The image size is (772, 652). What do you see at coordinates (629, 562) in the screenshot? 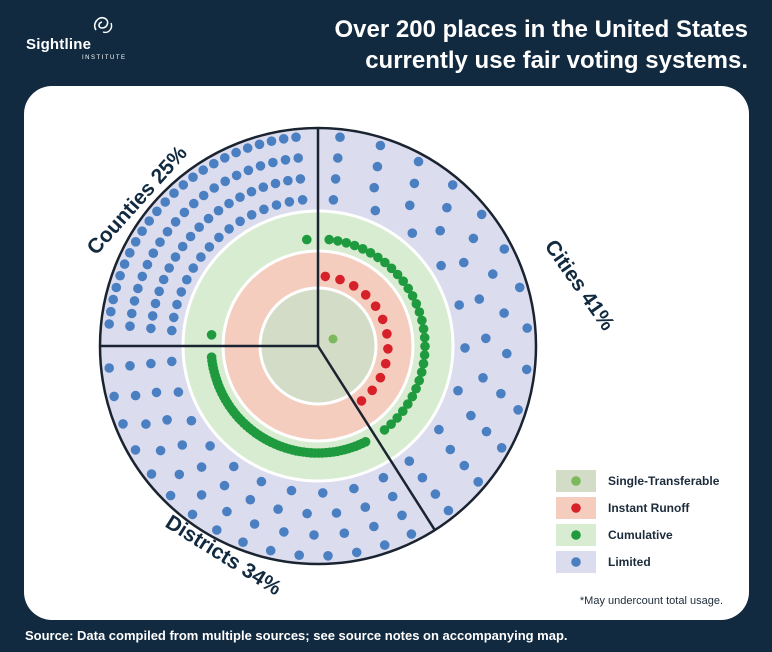
I see `legend-label-4: Limited` at bounding box center [629, 562].